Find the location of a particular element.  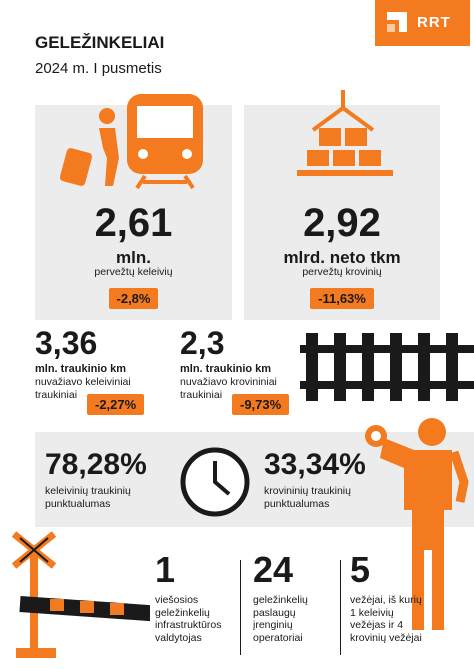

freight-train-km-desc: nuvažiavo krovininiai traukiniai is located at coordinates (228, 388).